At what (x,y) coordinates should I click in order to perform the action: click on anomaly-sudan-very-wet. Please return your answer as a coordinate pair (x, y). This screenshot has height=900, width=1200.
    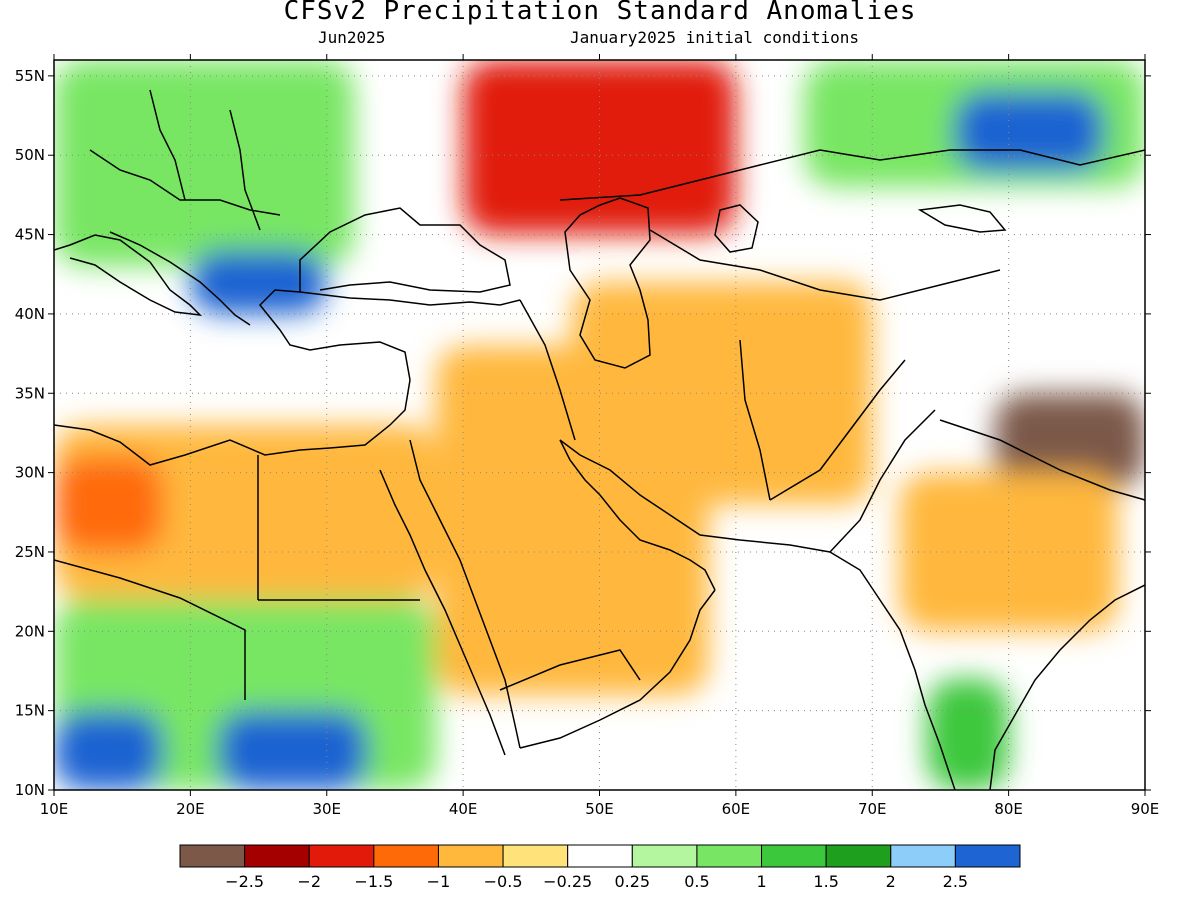
    Looking at the image, I should click on (292, 750).